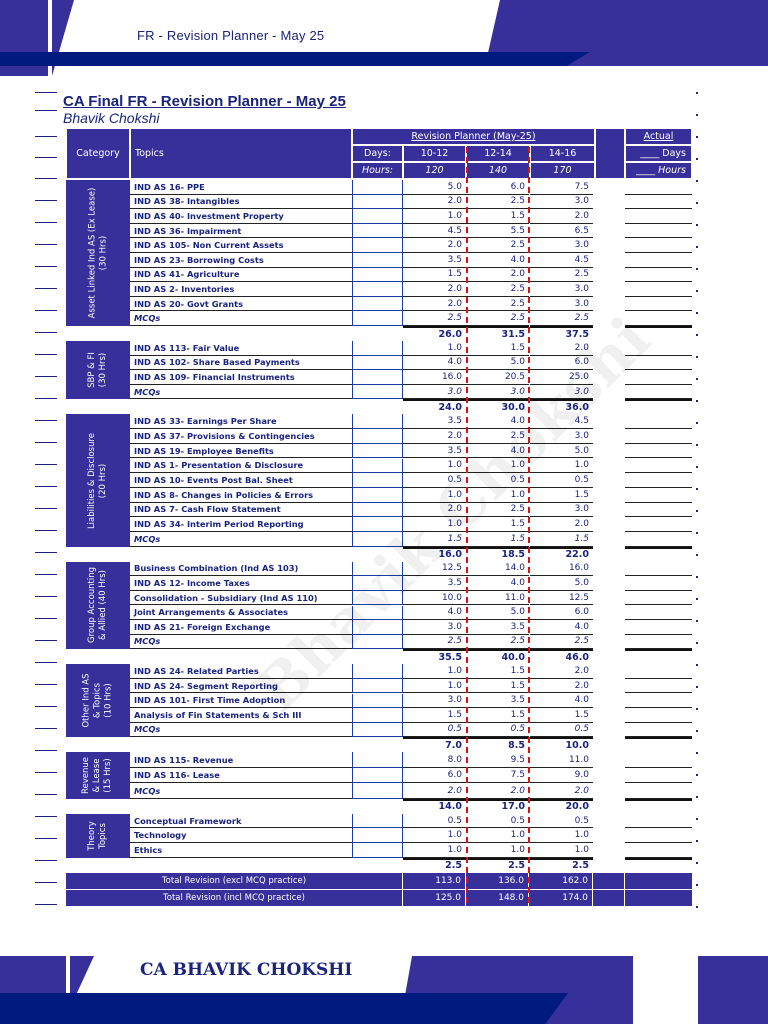  What do you see at coordinates (561, 730) in the screenshot?
I see `planned-hours-3: 0.5` at bounding box center [561, 730].